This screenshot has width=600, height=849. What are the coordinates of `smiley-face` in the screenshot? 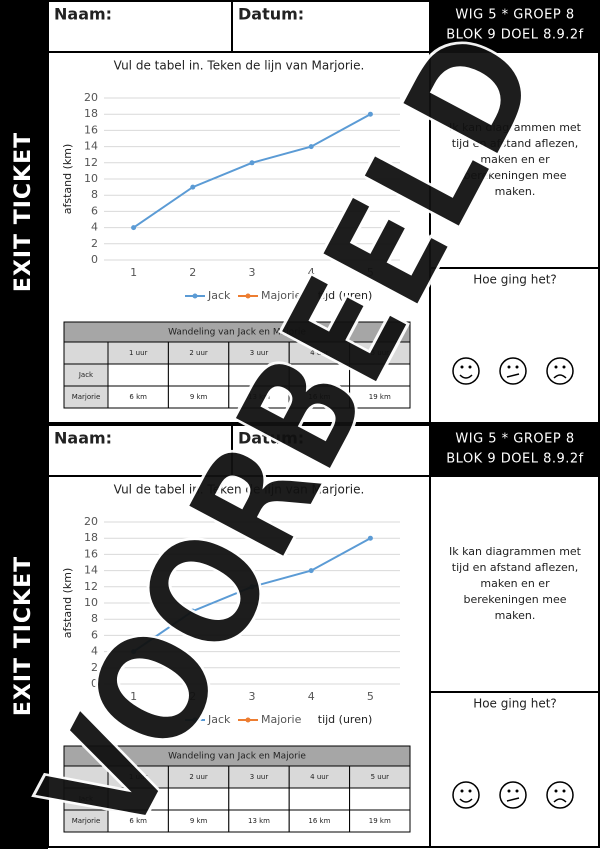 It's located at (560, 371).